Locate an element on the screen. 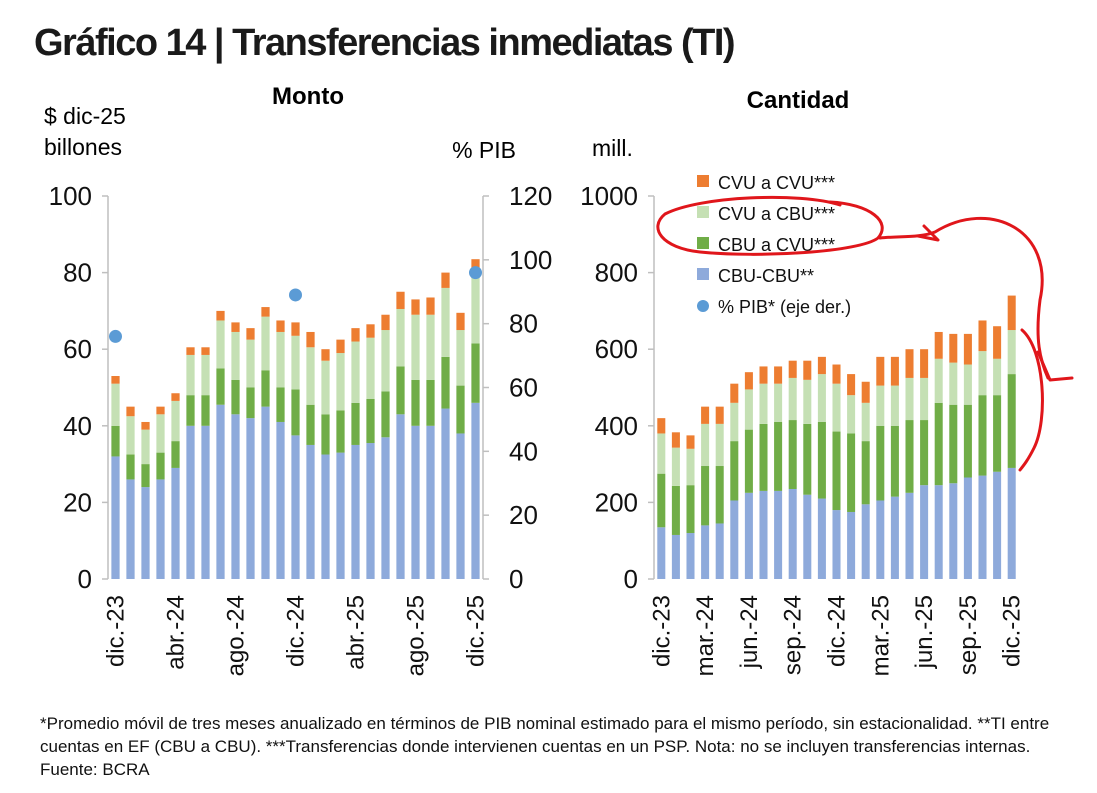 Image resolution: width=1097 pixels, height=793 pixels. monto-x-tick-label: dic.-23 is located at coordinates (116, 631).